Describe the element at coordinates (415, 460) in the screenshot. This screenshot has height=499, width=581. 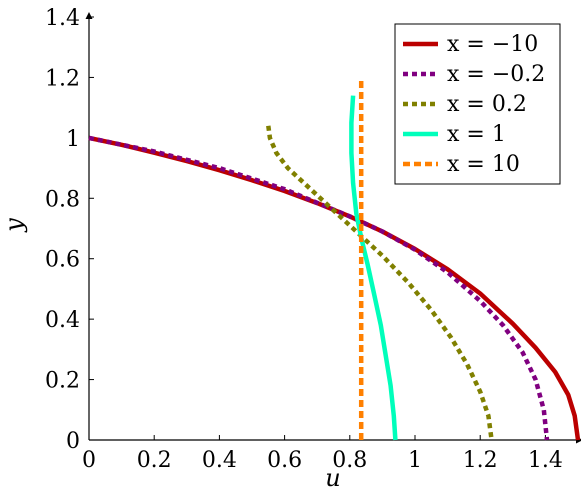
I see `x-tick-label: 1` at that location.